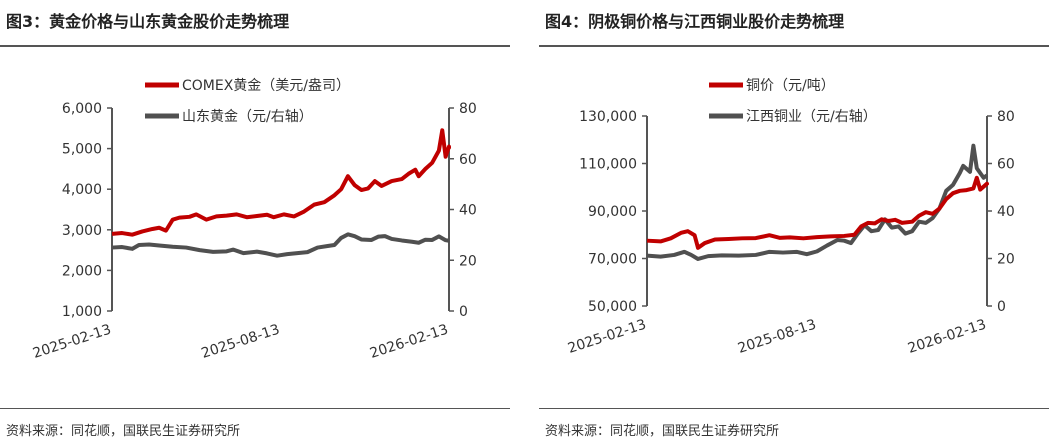 The width and height of the screenshot is (1049, 442). I want to click on left-tick-label: 5,000, so click(82, 150).